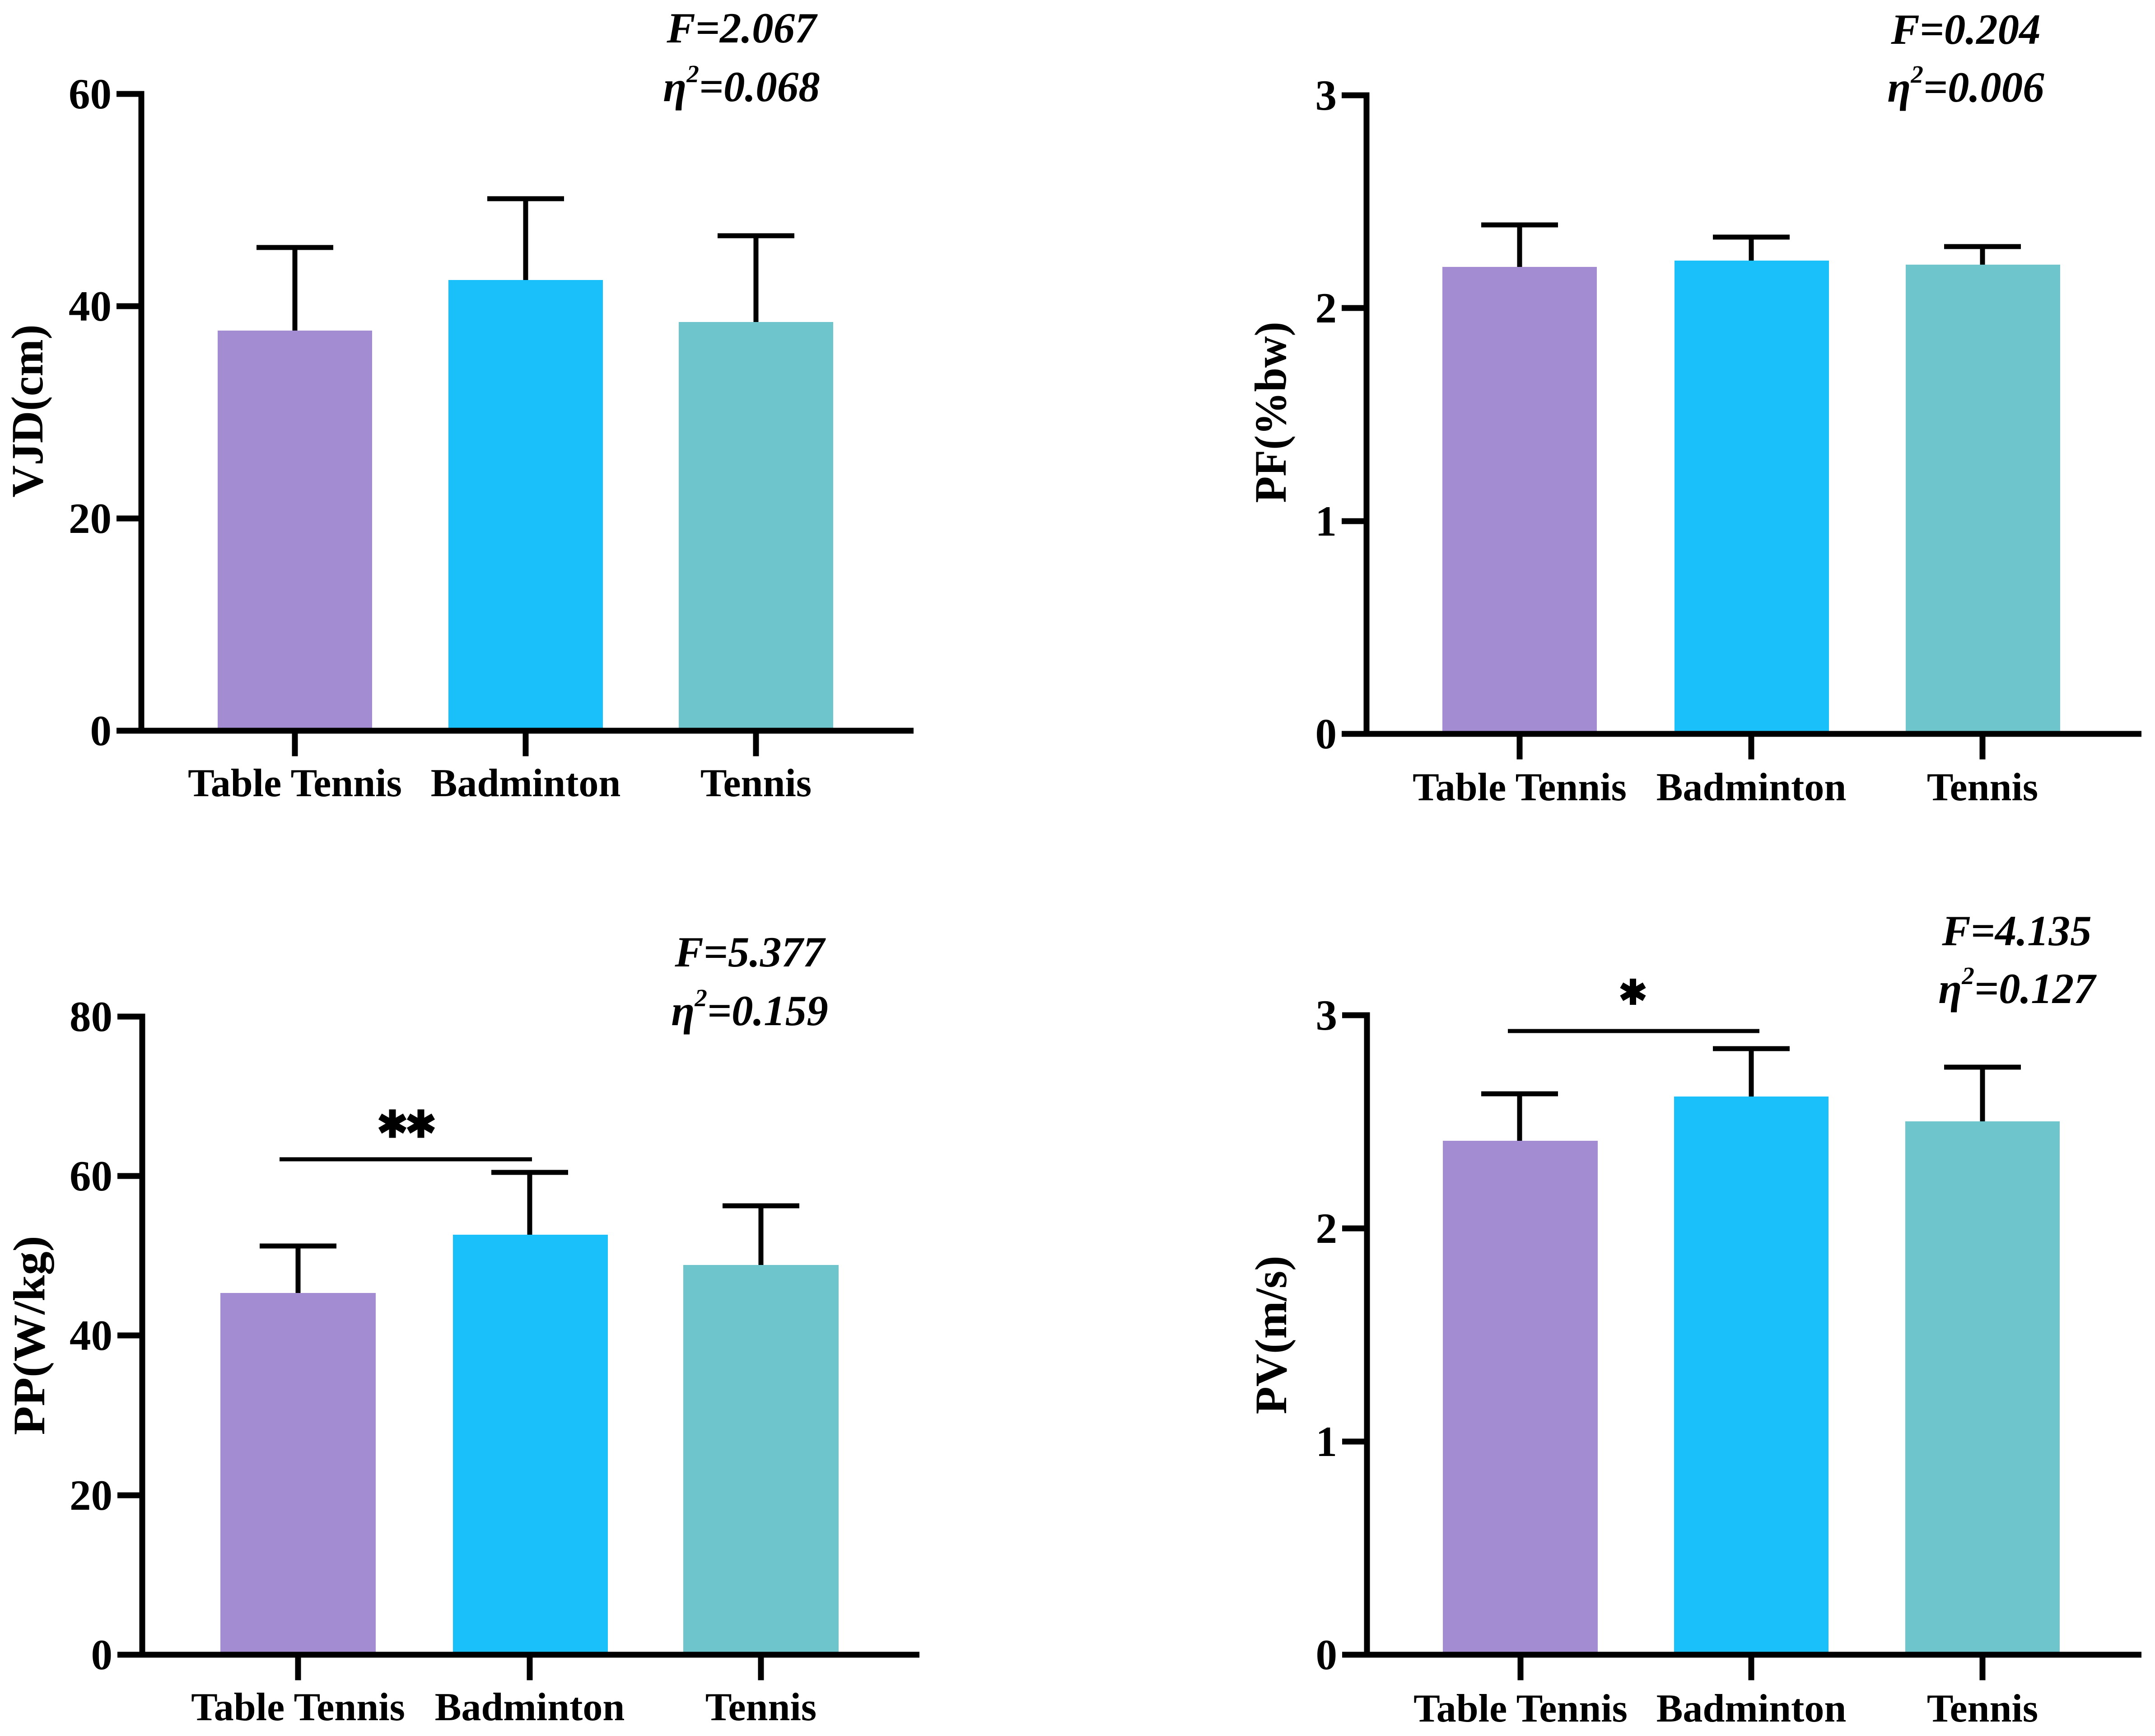 The height and width of the screenshot is (1736, 2155). Describe the element at coordinates (27, 411) in the screenshot. I see `svg-text: VJD(cm)` at that location.